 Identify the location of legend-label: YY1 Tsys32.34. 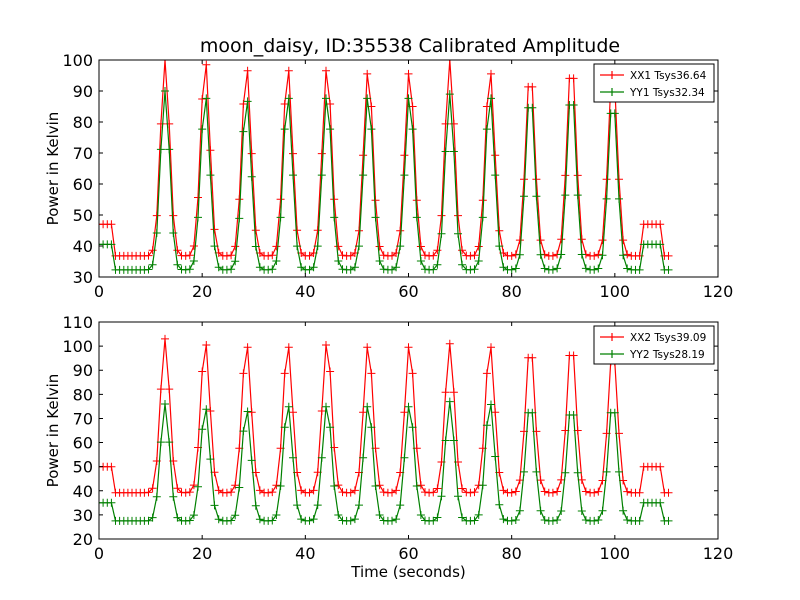
(667, 93).